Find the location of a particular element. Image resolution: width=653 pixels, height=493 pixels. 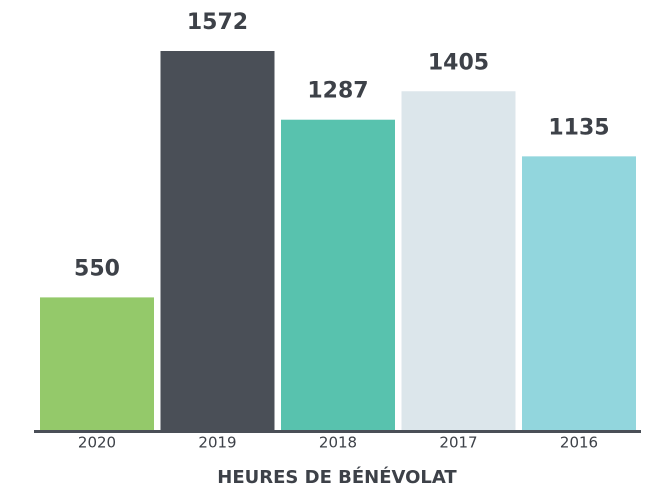

data-label: 1405 is located at coordinates (458, 62).